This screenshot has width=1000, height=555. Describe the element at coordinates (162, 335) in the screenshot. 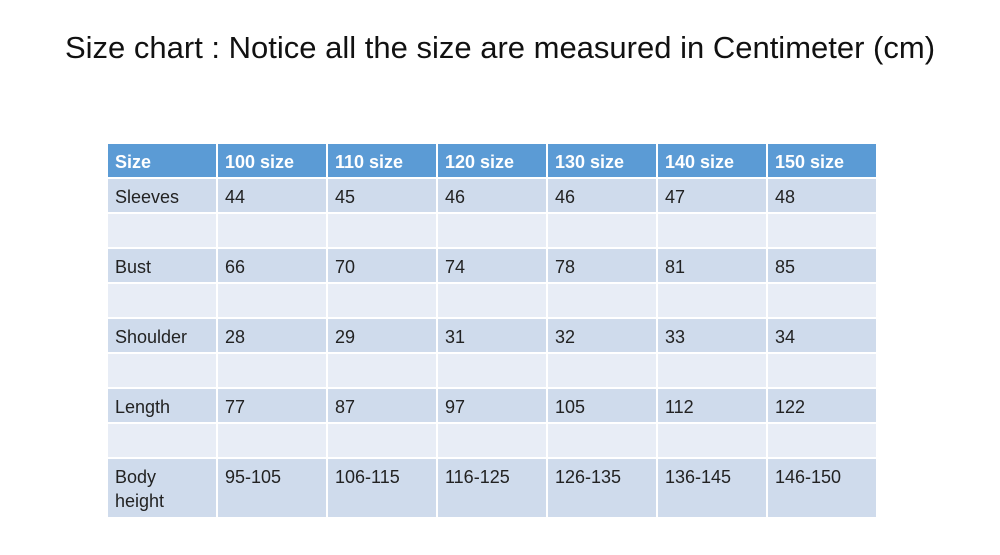

I see `row-label: Shoulder` at that location.